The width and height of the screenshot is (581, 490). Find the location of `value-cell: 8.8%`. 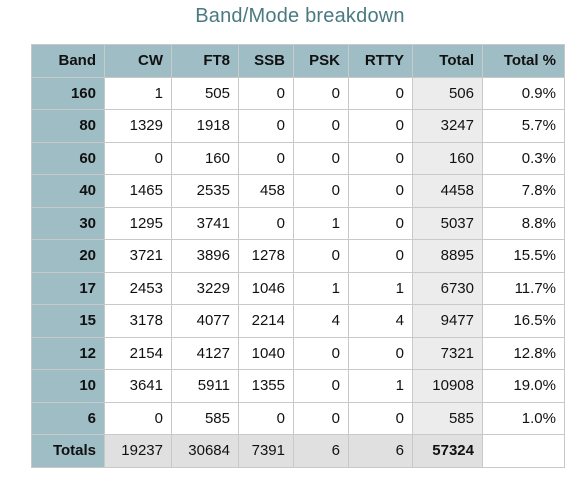

value-cell: 8.8% is located at coordinates (523, 223).